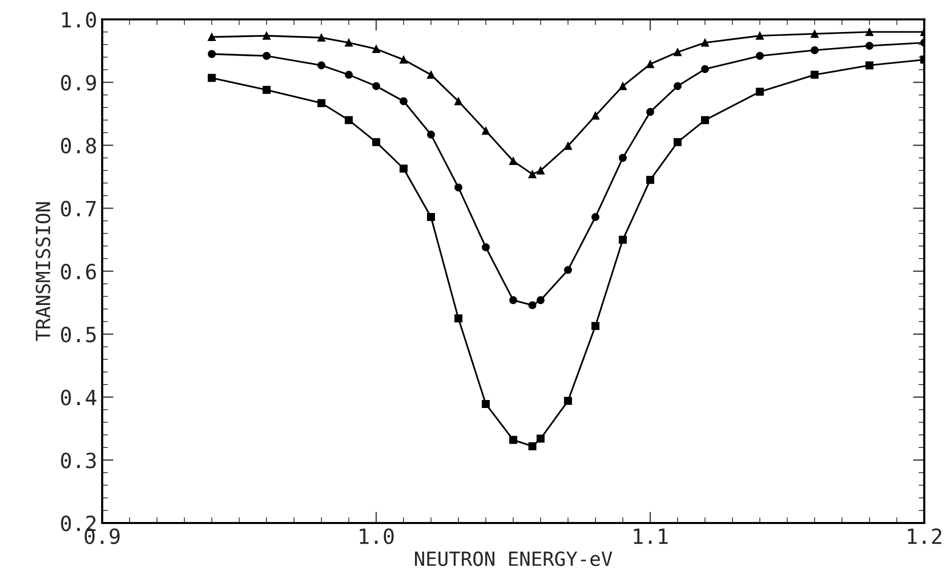 This screenshot has height=587, width=946. Describe the element at coordinates (78, 208) in the screenshot. I see `y-tick-label: 0.7` at that location.